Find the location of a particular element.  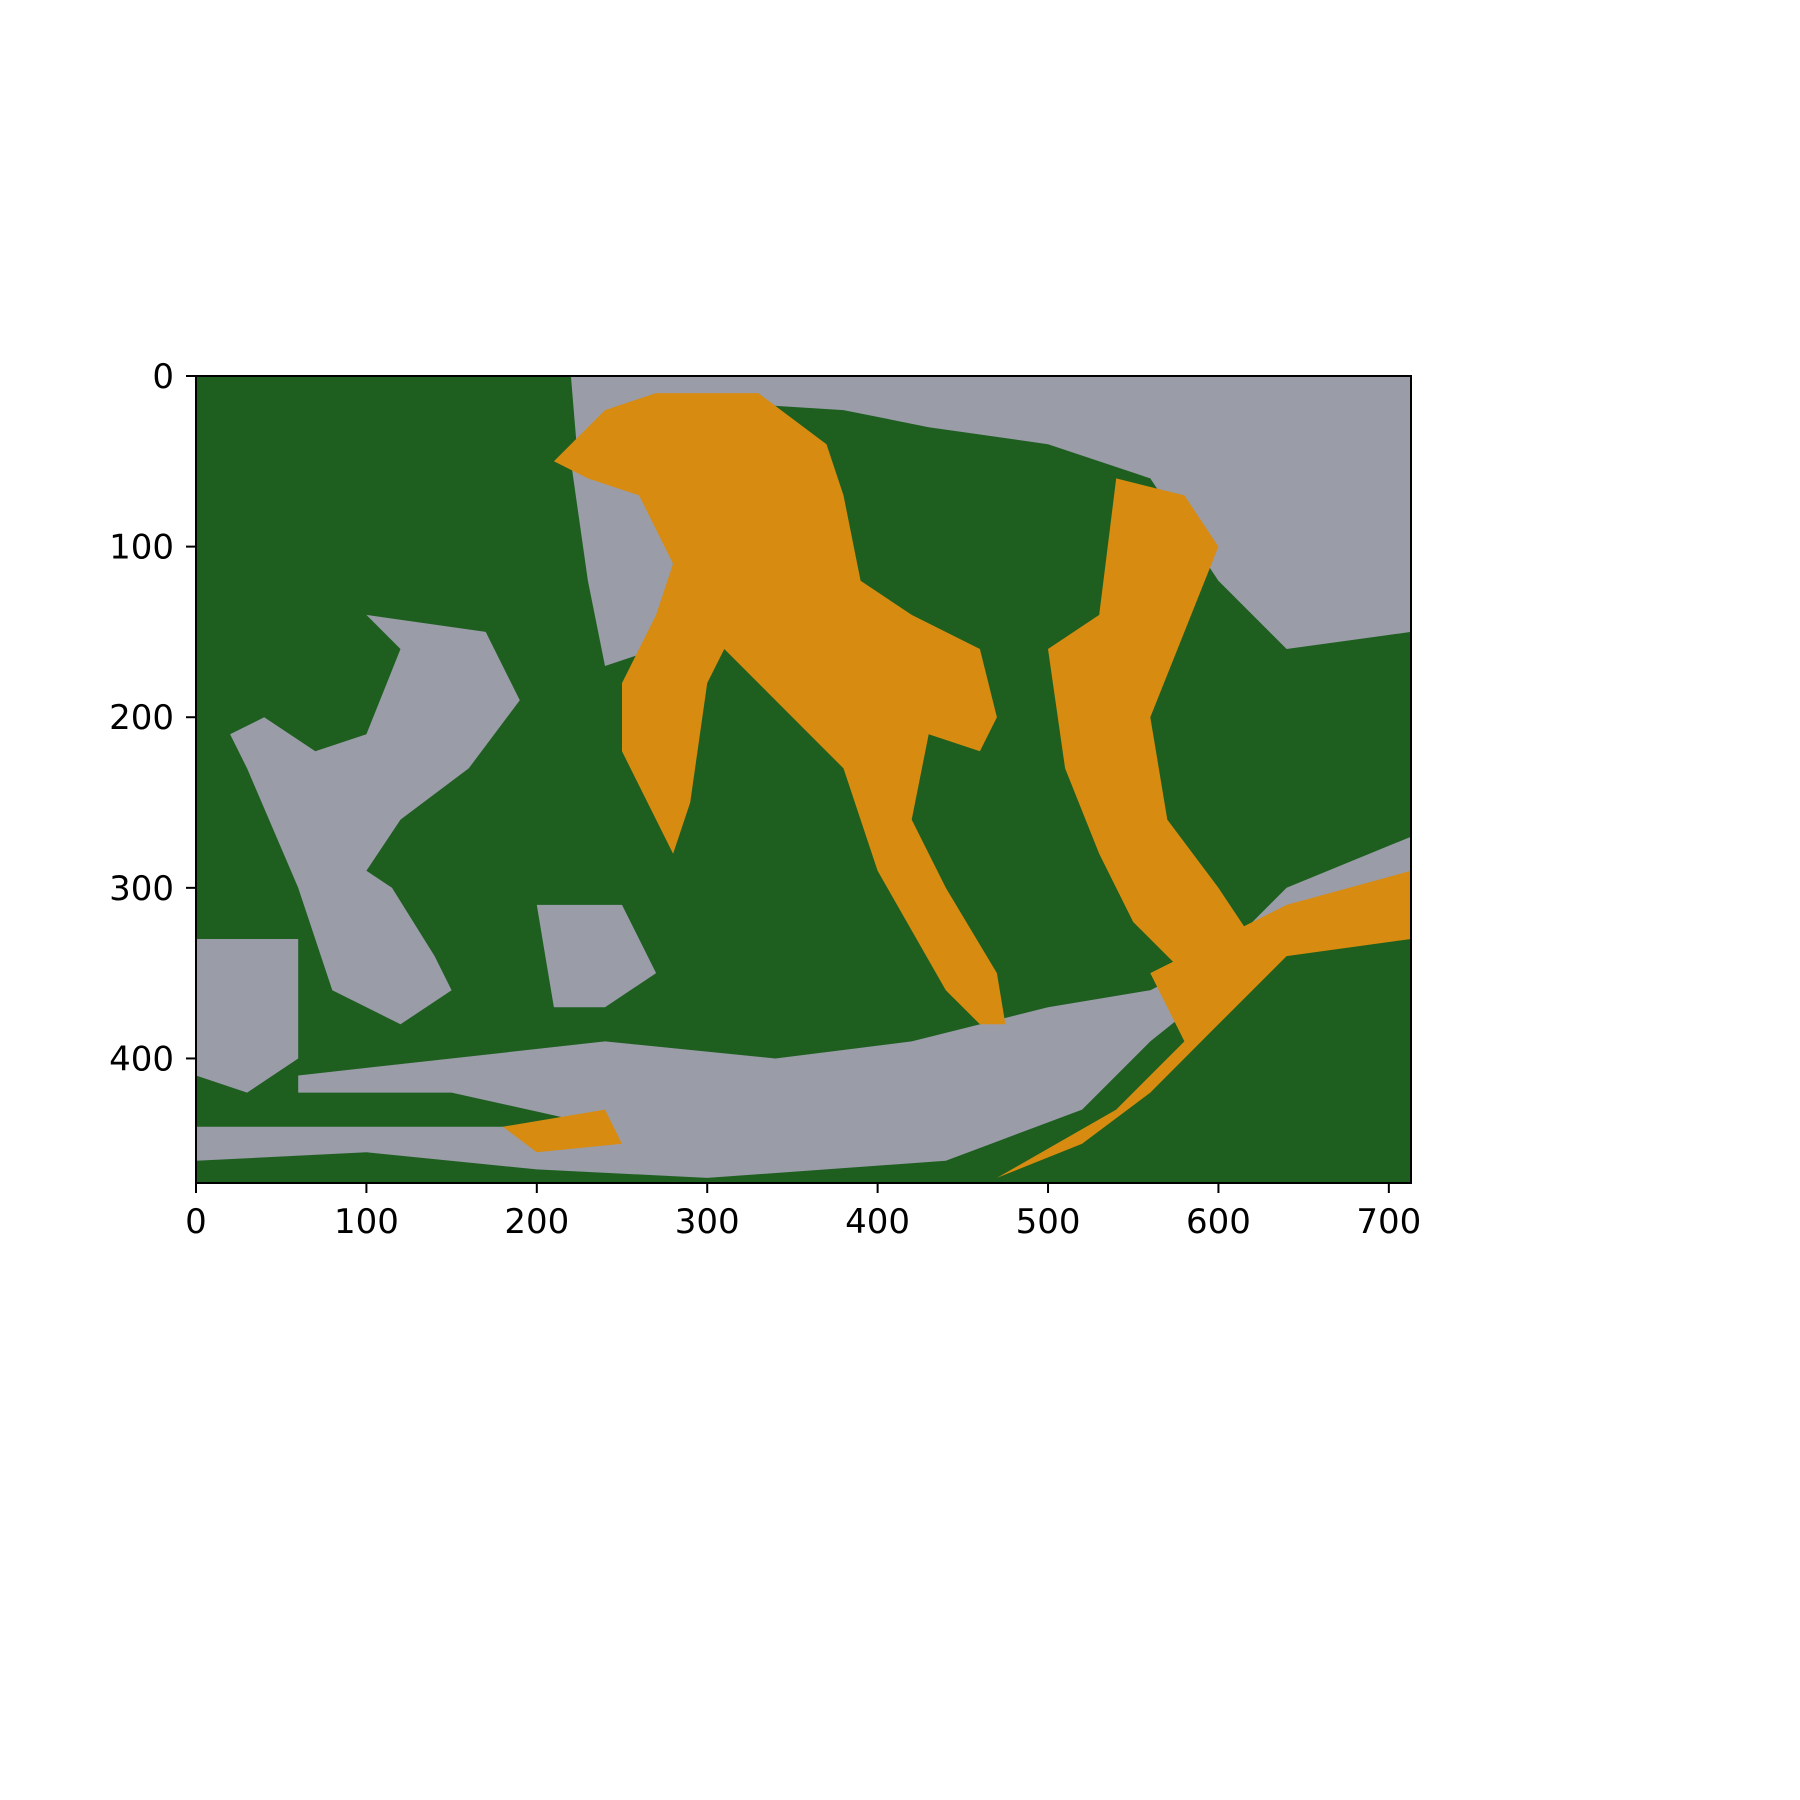

x-axis: 0 100 200 300 400 500 600 700 is located at coordinates (803, 1212).